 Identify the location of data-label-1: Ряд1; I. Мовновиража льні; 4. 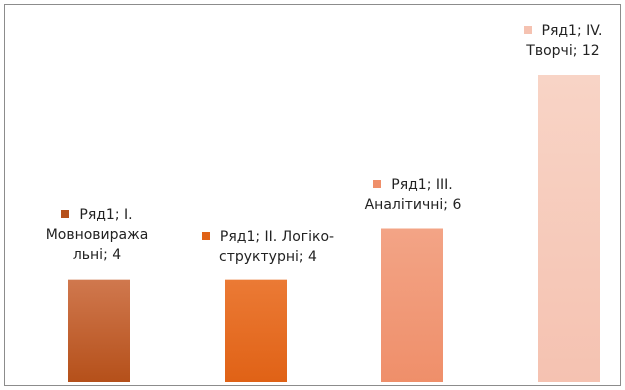
(97, 235).